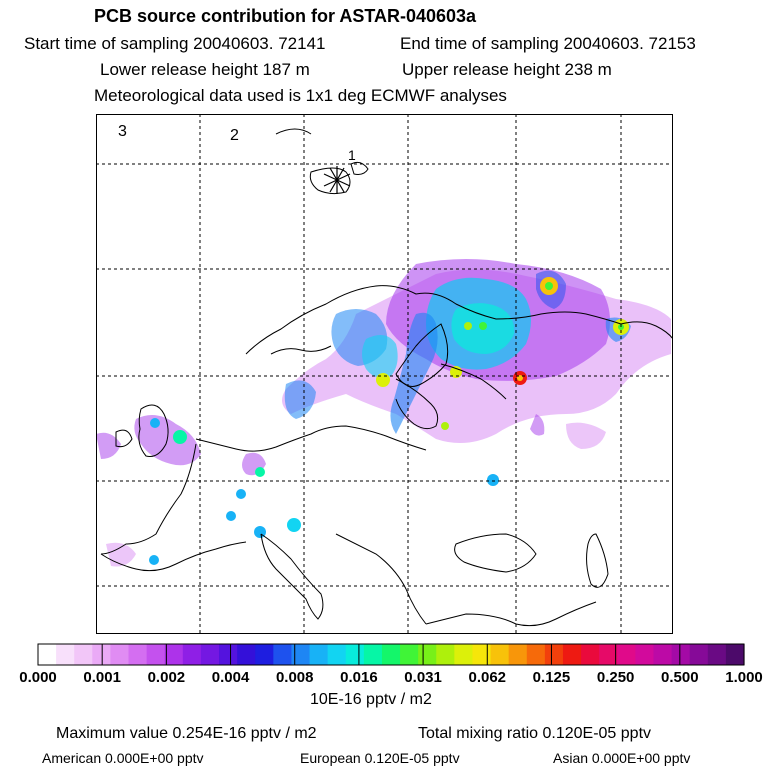 The image size is (768, 768). Describe the element at coordinates (535, 733) in the screenshot. I see `total-mixing-label: Total mixing ratio 0.120E-05 pptv` at that location.